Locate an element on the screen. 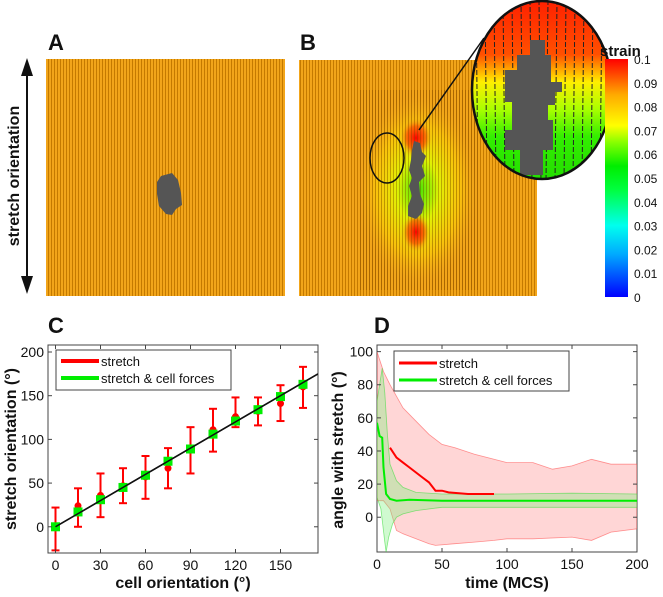 This screenshot has height=597, width=663. y-tick-label: 60 is located at coordinates (365, 418).